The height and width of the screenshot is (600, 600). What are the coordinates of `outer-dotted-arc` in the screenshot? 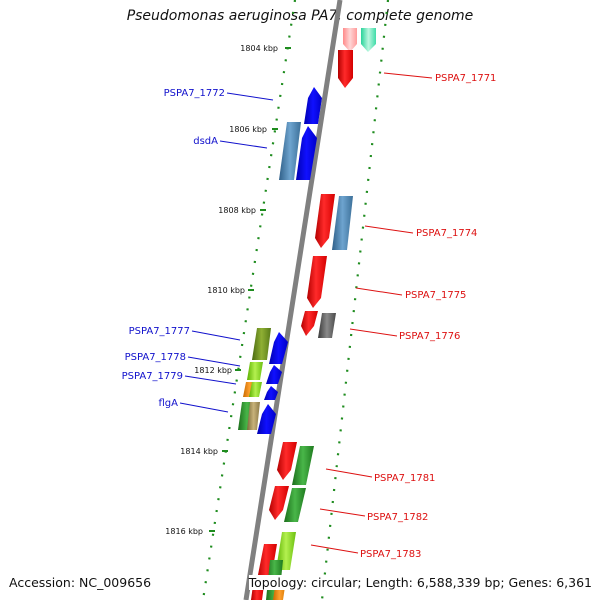 It's located at (355, 300).